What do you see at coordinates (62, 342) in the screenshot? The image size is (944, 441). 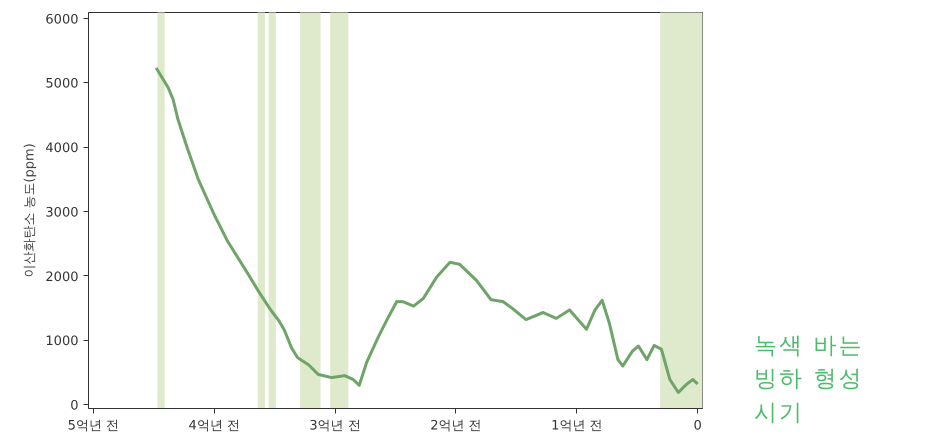 I see `y-tick-label: 1000` at bounding box center [62, 342].